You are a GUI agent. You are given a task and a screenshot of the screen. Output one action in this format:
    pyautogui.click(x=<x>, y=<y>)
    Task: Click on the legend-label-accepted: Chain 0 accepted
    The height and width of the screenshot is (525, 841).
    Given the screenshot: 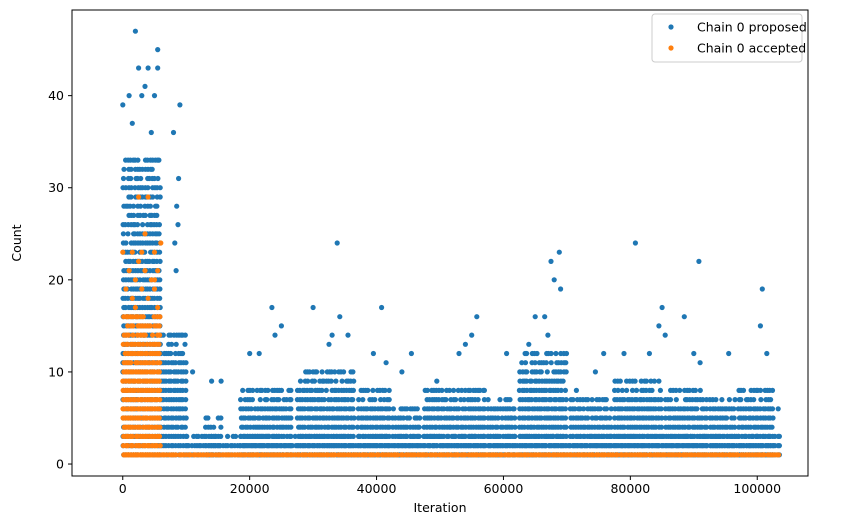 What is the action you would take?
    pyautogui.click(x=751, y=48)
    